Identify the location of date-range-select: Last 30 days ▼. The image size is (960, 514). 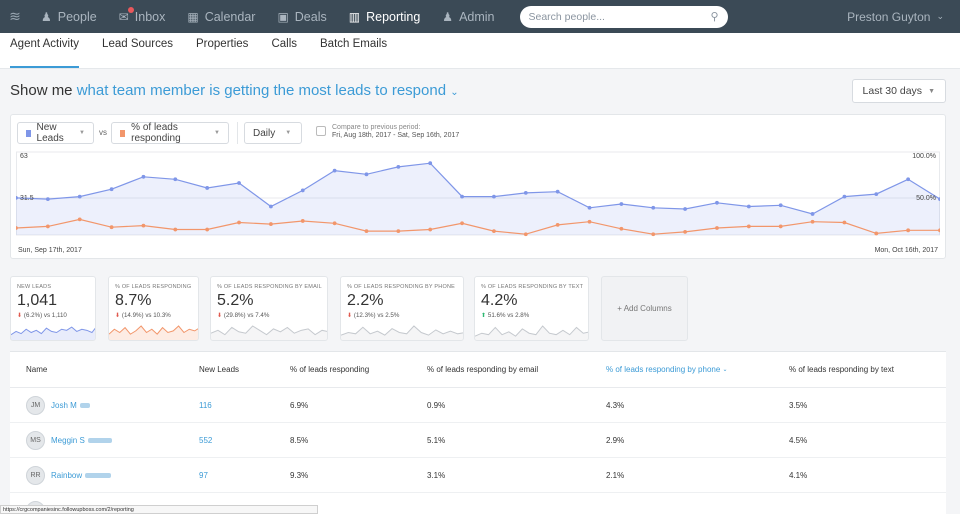
(898, 91).